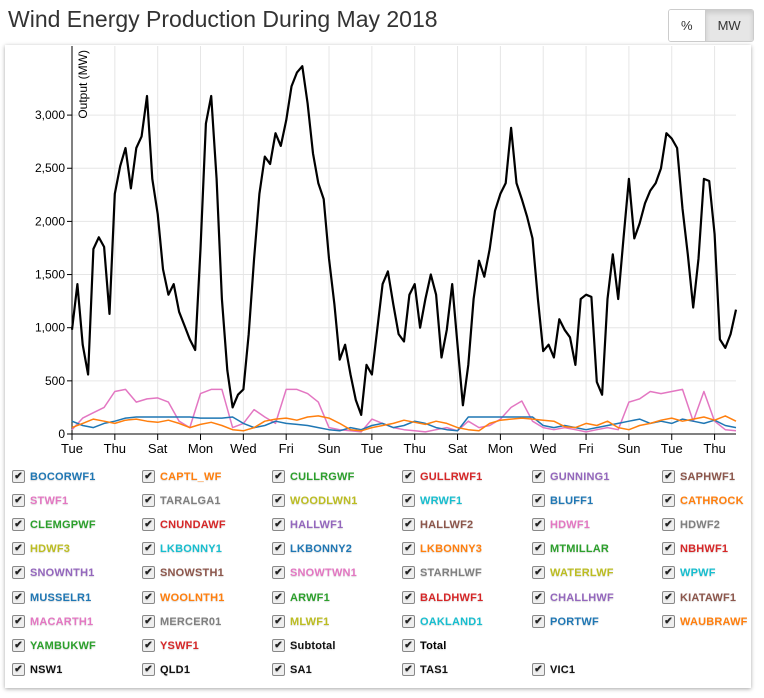 The image size is (764, 698). I want to click on legend-item: ✔ STARHLWF, so click(442, 572).